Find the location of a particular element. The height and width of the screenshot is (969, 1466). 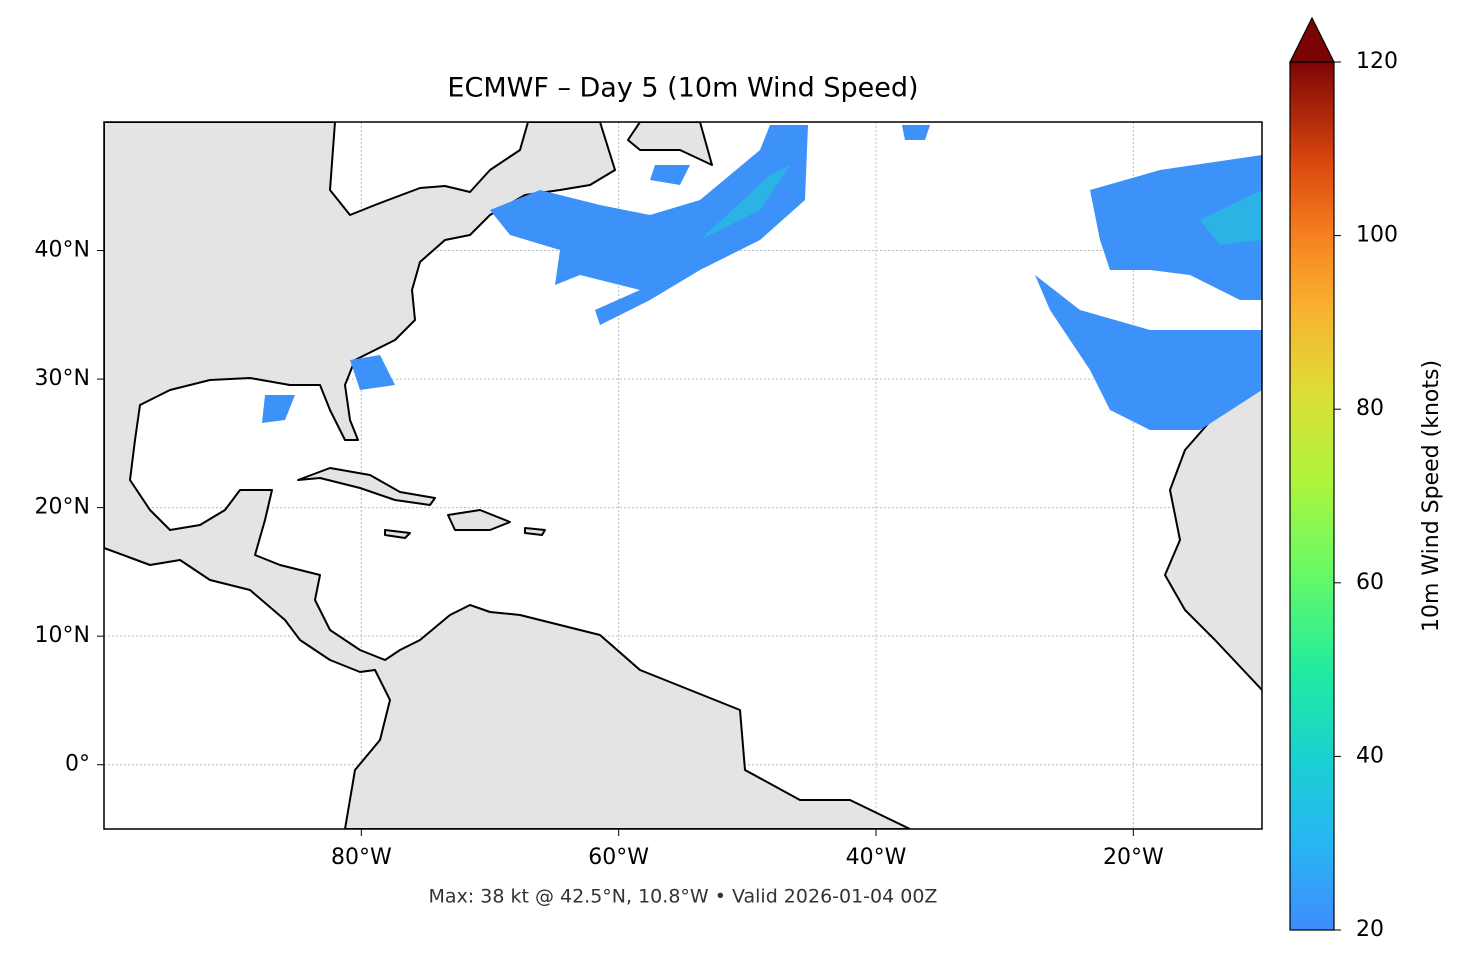

y-tick-label: 10°N is located at coordinates (62, 635).